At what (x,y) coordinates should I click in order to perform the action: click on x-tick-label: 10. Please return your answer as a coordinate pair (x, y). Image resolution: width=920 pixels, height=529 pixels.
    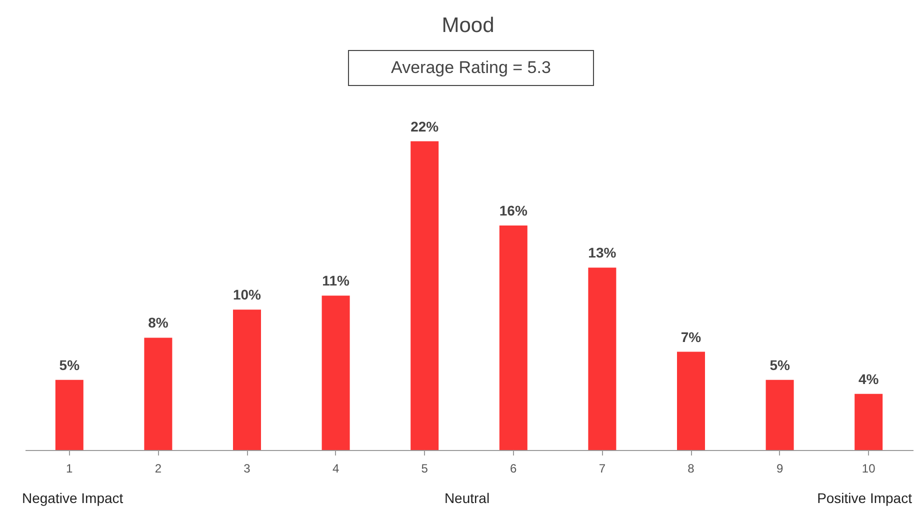
    Looking at the image, I should click on (869, 469).